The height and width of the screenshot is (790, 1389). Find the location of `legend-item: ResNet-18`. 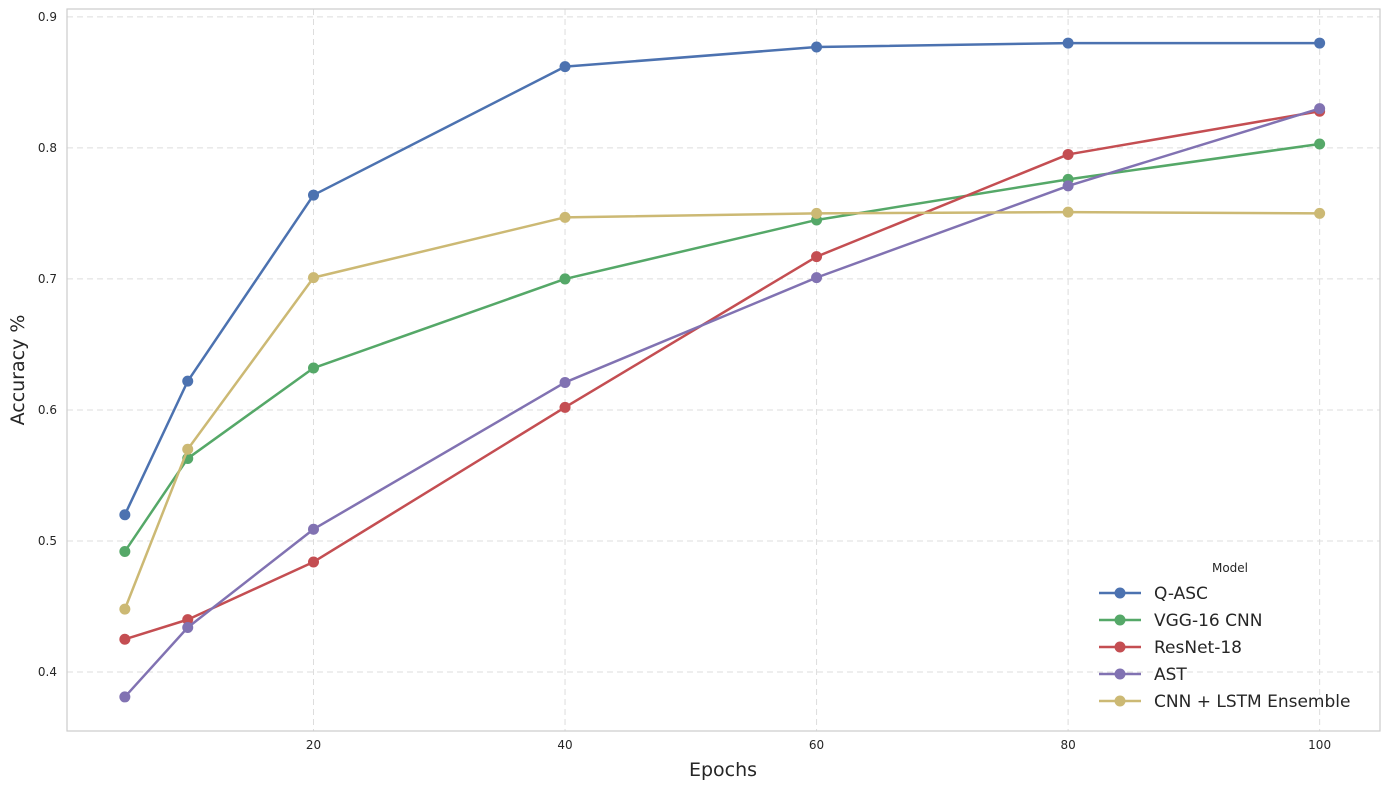

legend-item: ResNet-18 is located at coordinates (1170, 648).